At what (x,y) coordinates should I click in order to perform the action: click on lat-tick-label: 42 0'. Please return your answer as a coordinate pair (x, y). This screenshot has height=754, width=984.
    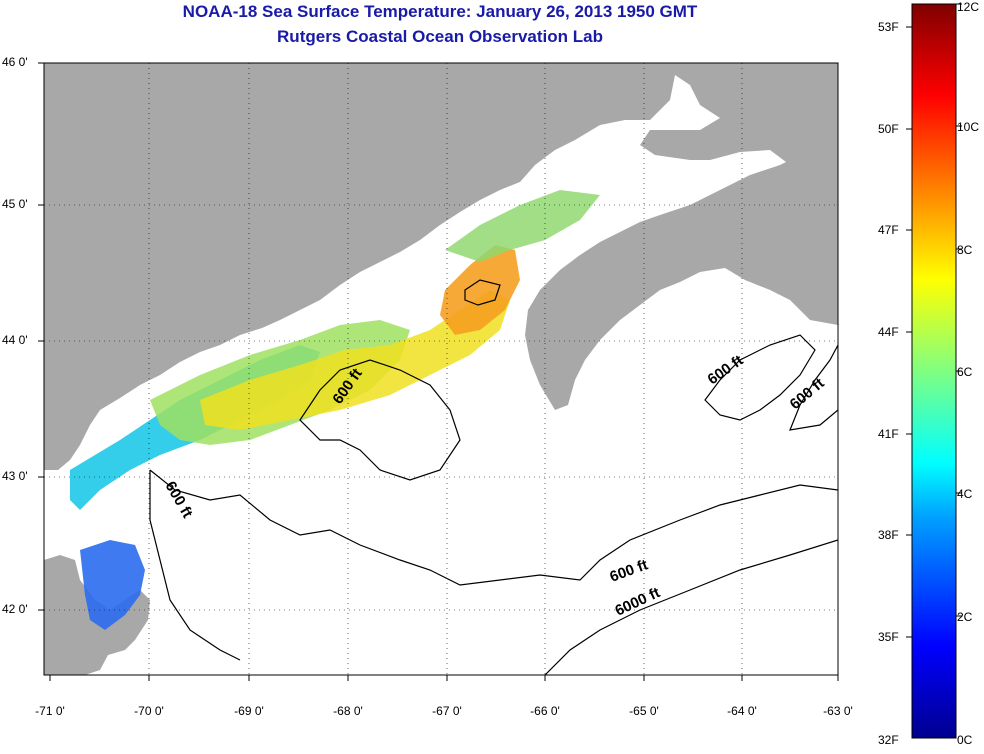
    Looking at the image, I should click on (15, 609).